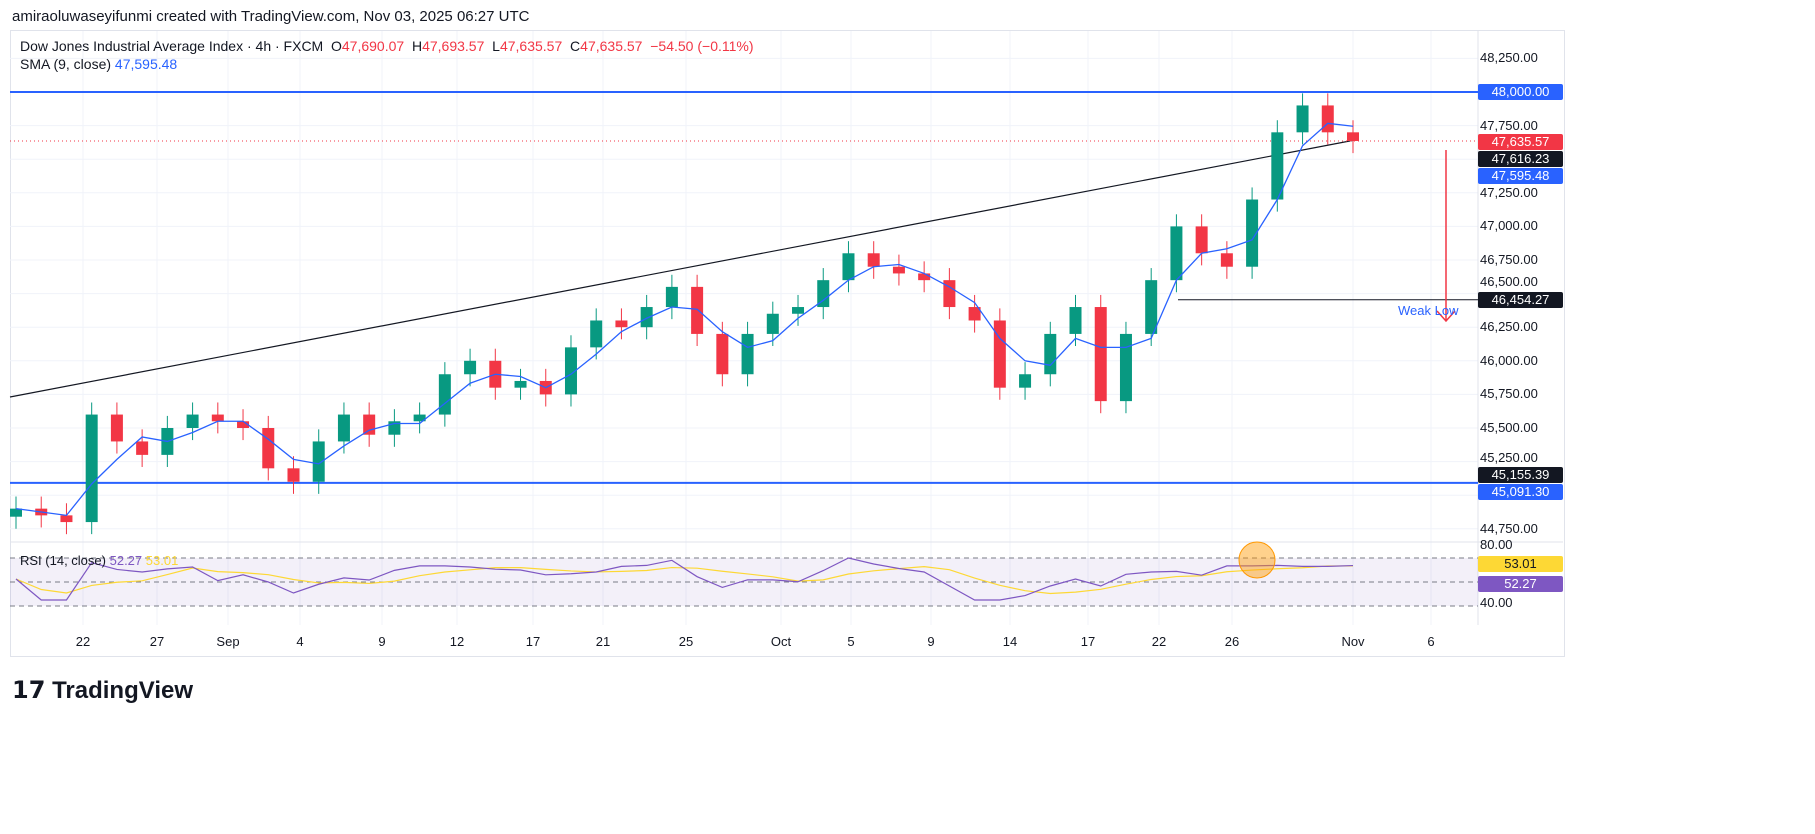 This screenshot has height=834, width=1815. I want to click on low-label: L, so click(496, 46).